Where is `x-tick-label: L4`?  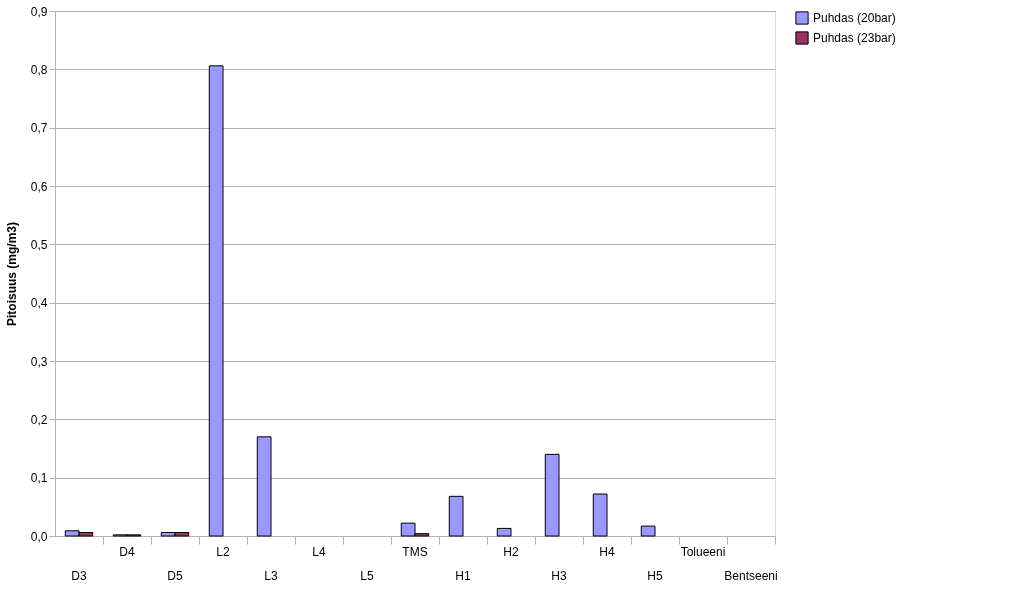
x-tick-label: L4 is located at coordinates (319, 552).